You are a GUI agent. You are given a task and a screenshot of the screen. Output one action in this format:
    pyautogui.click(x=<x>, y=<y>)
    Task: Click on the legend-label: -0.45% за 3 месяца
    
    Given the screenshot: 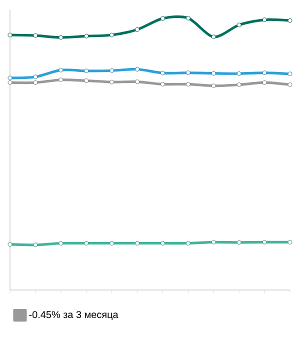 What is the action you would take?
    pyautogui.click(x=73, y=315)
    